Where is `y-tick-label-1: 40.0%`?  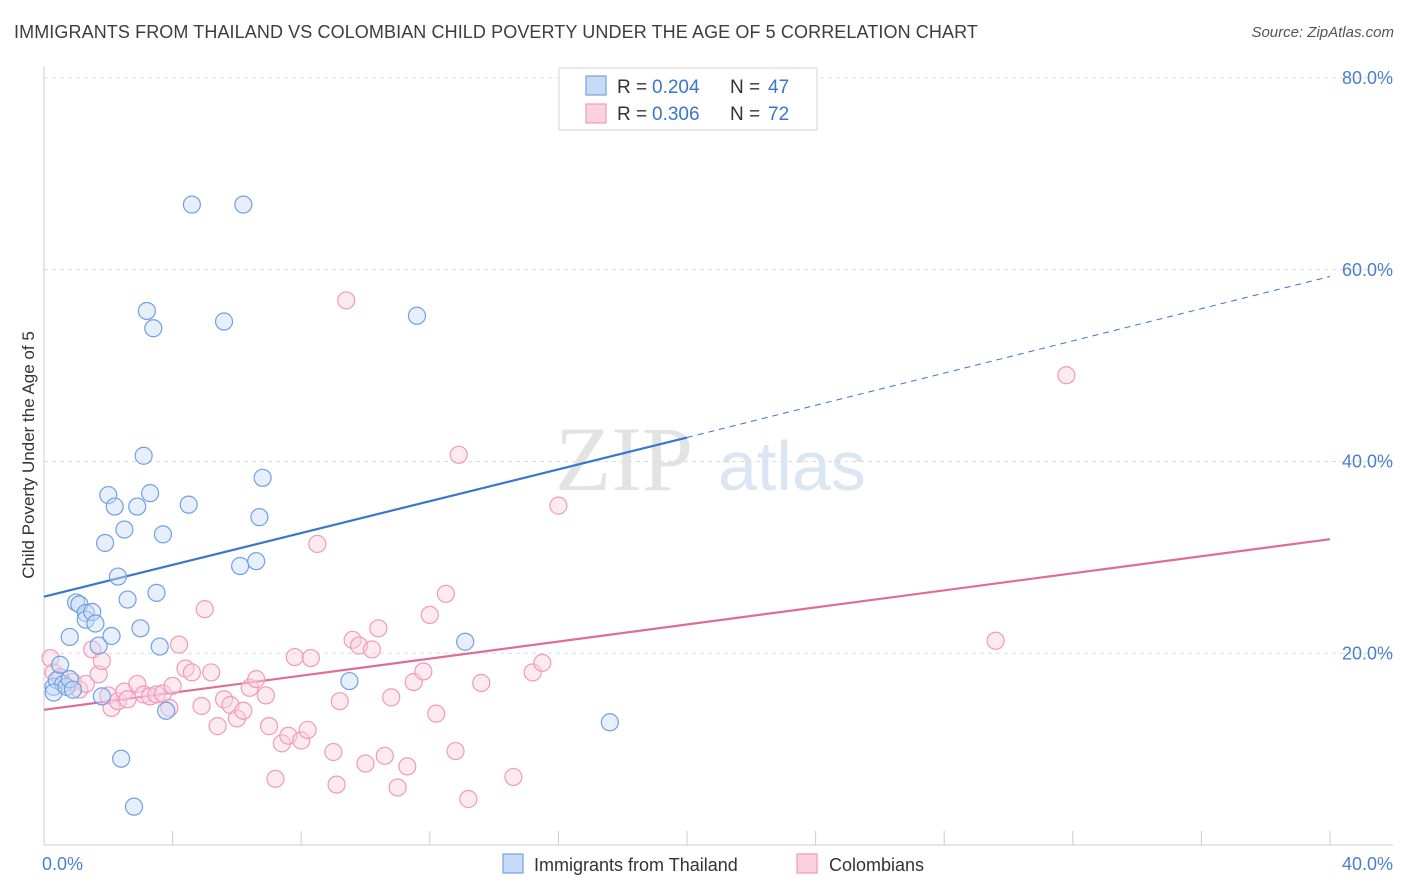
y-tick-label-1: 40.0% is located at coordinates (1367, 462).